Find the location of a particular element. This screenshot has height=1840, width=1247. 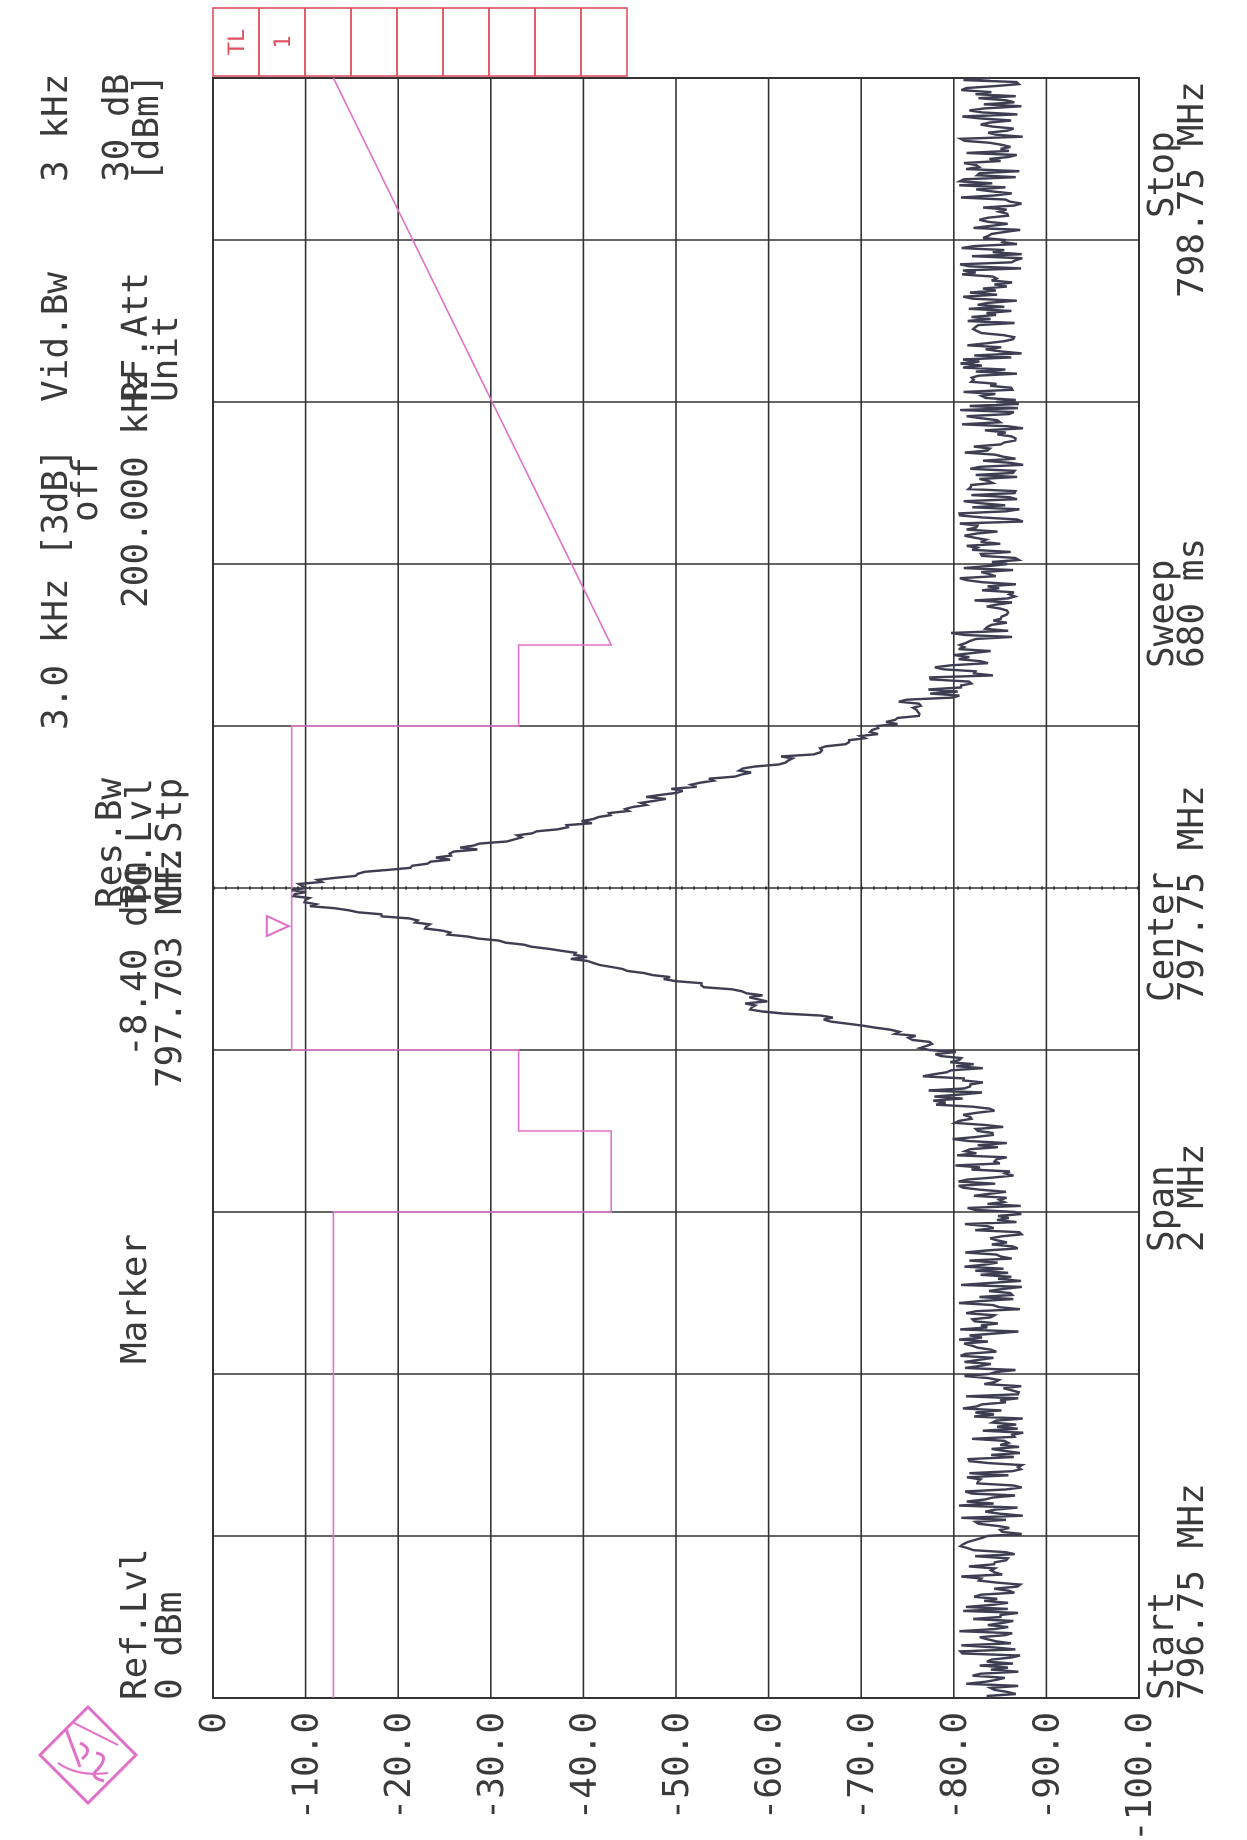

marker-frequency: 797.703 MHz is located at coordinates (169, 969).